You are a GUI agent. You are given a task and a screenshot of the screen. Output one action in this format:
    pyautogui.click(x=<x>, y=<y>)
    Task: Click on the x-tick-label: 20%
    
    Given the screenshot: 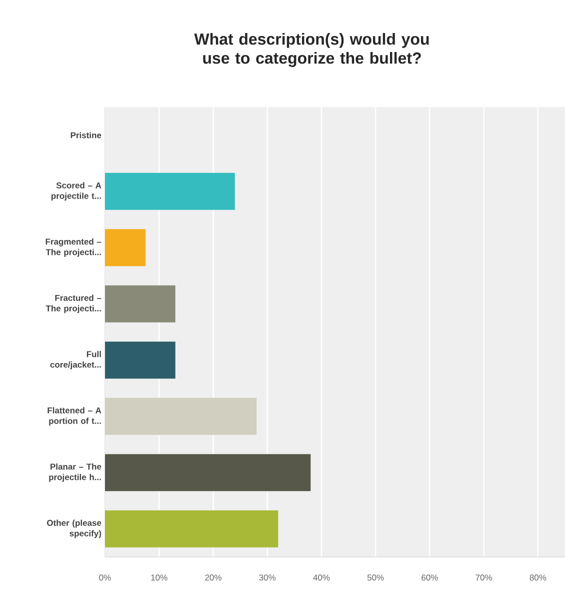 What is the action you would take?
    pyautogui.click(x=213, y=577)
    